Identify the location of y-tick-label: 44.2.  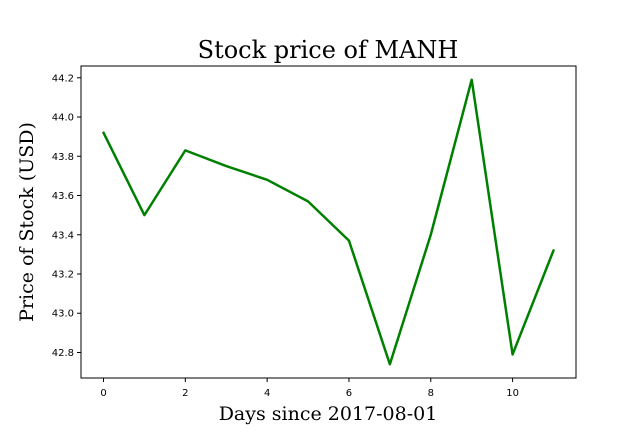
(63, 78).